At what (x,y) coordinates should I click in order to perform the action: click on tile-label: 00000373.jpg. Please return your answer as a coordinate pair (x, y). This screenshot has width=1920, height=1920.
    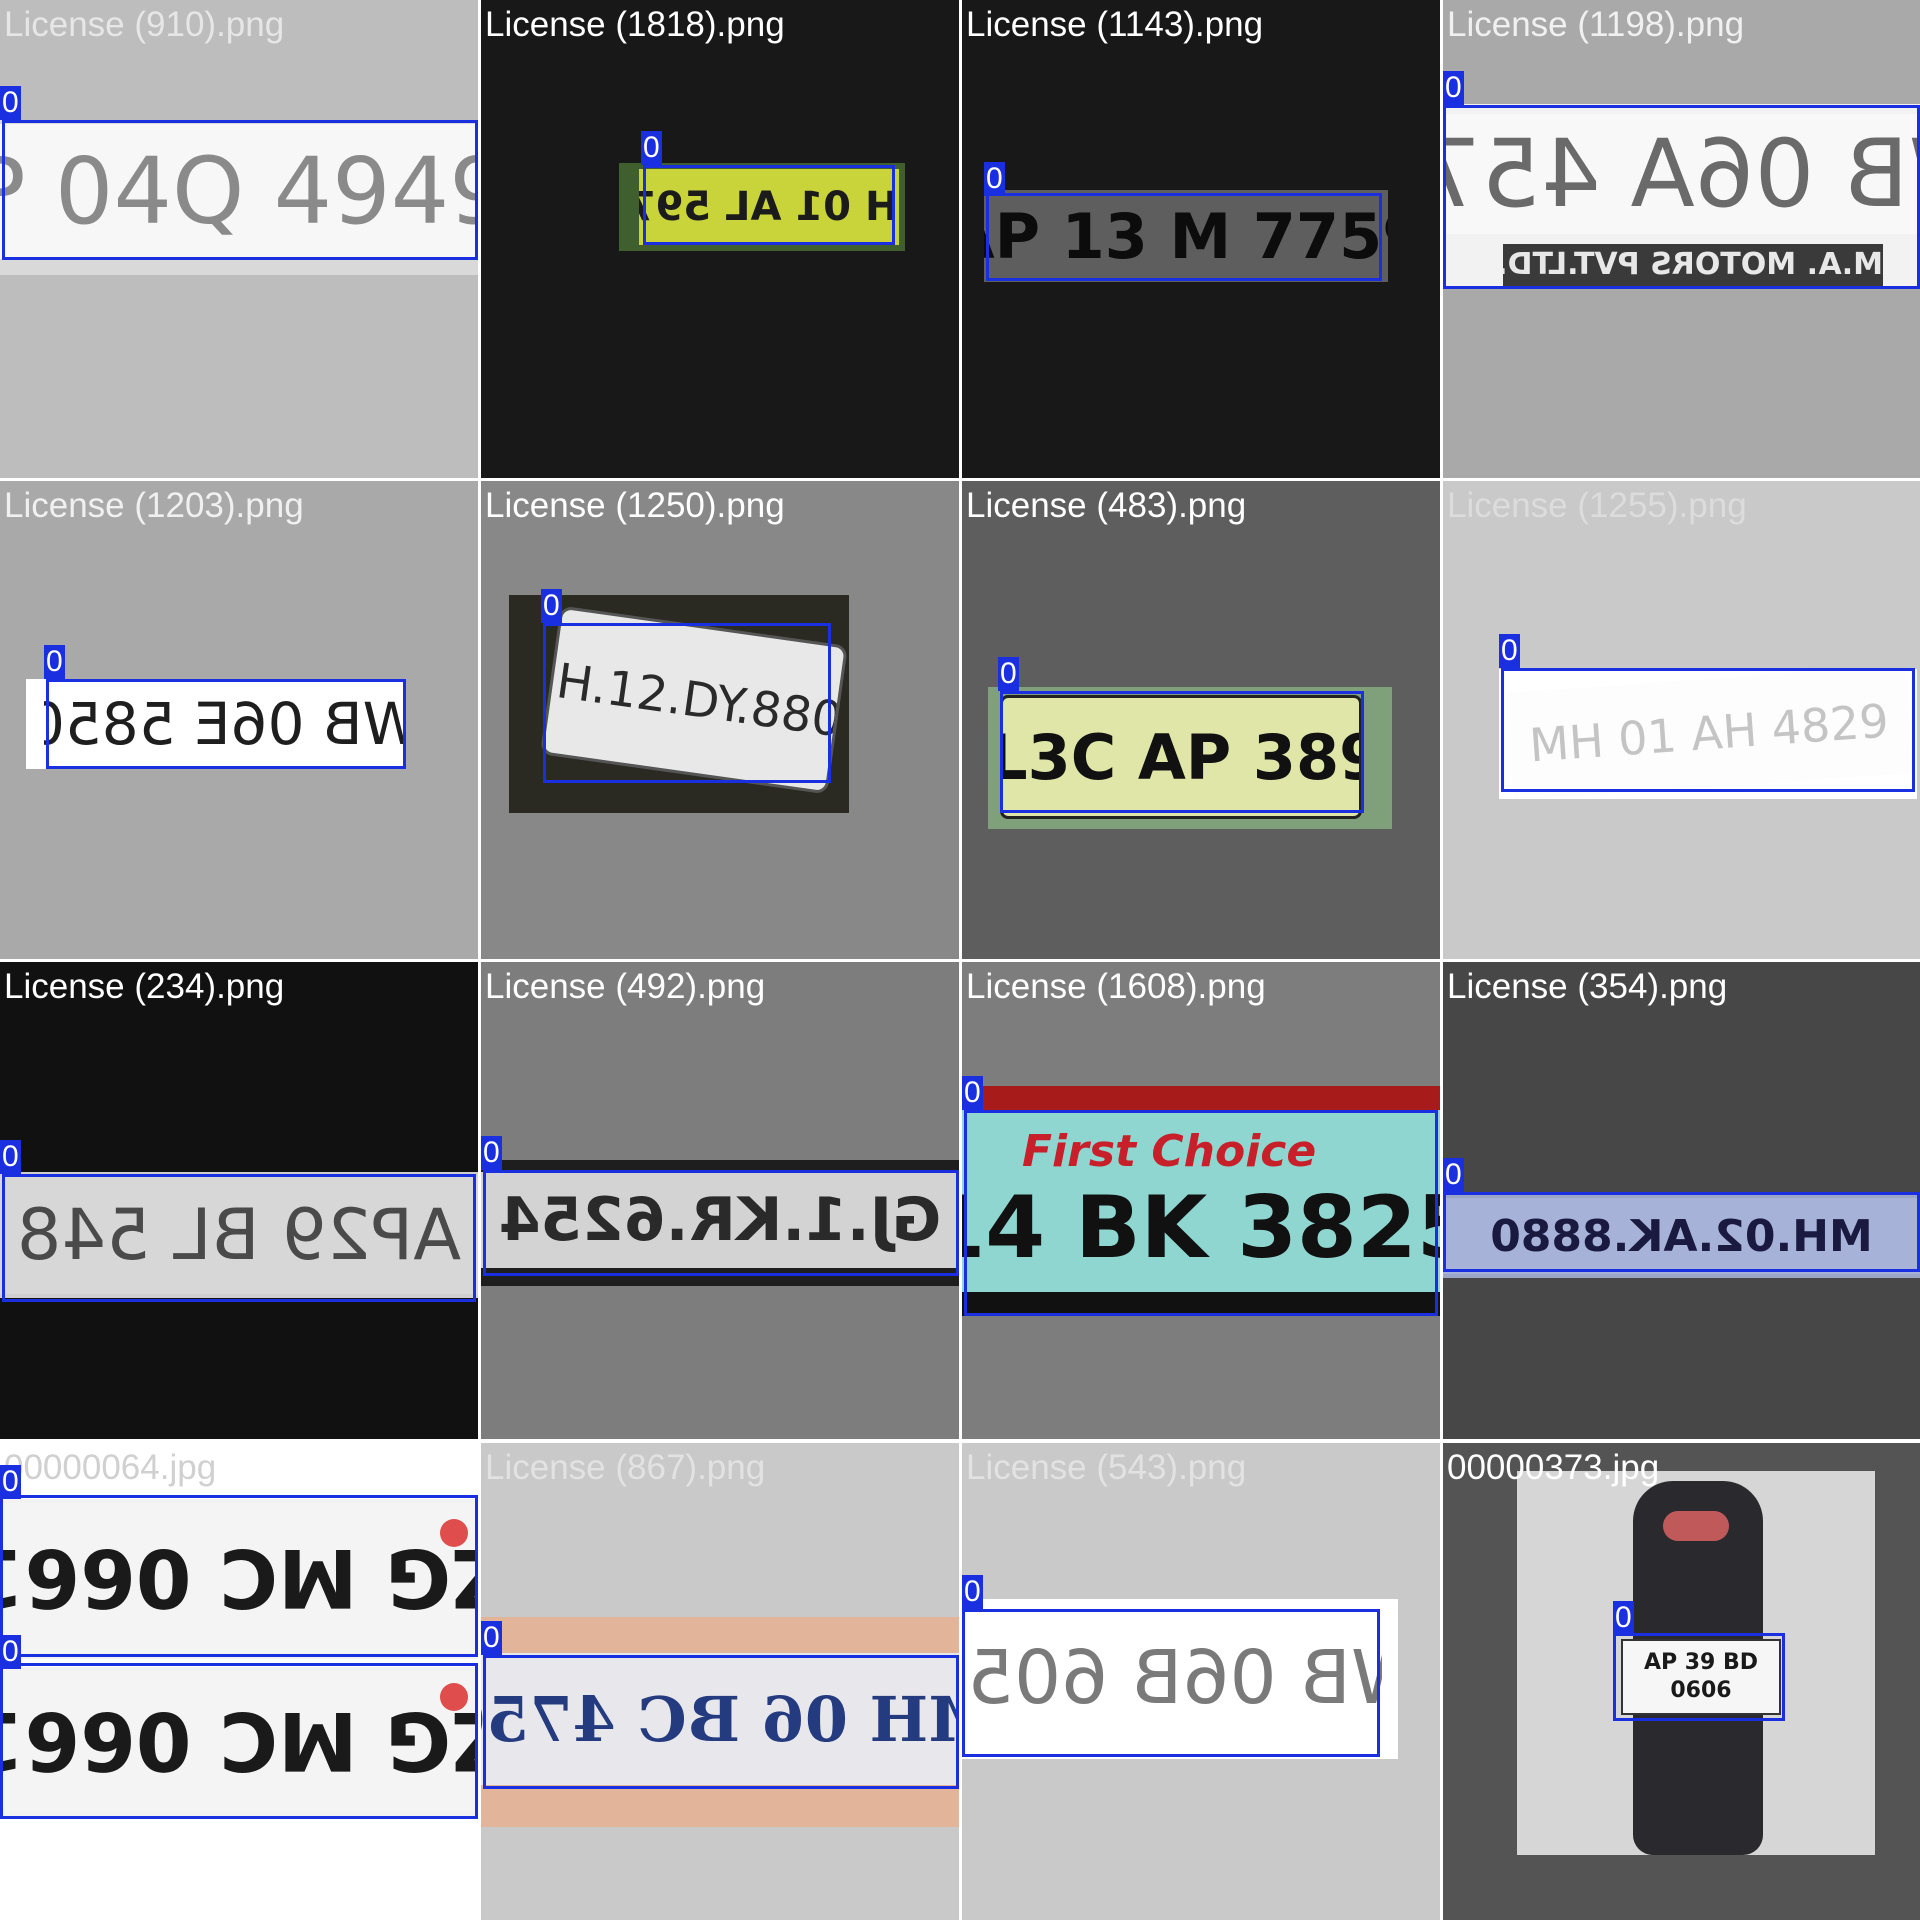
    Looking at the image, I should click on (1553, 1467).